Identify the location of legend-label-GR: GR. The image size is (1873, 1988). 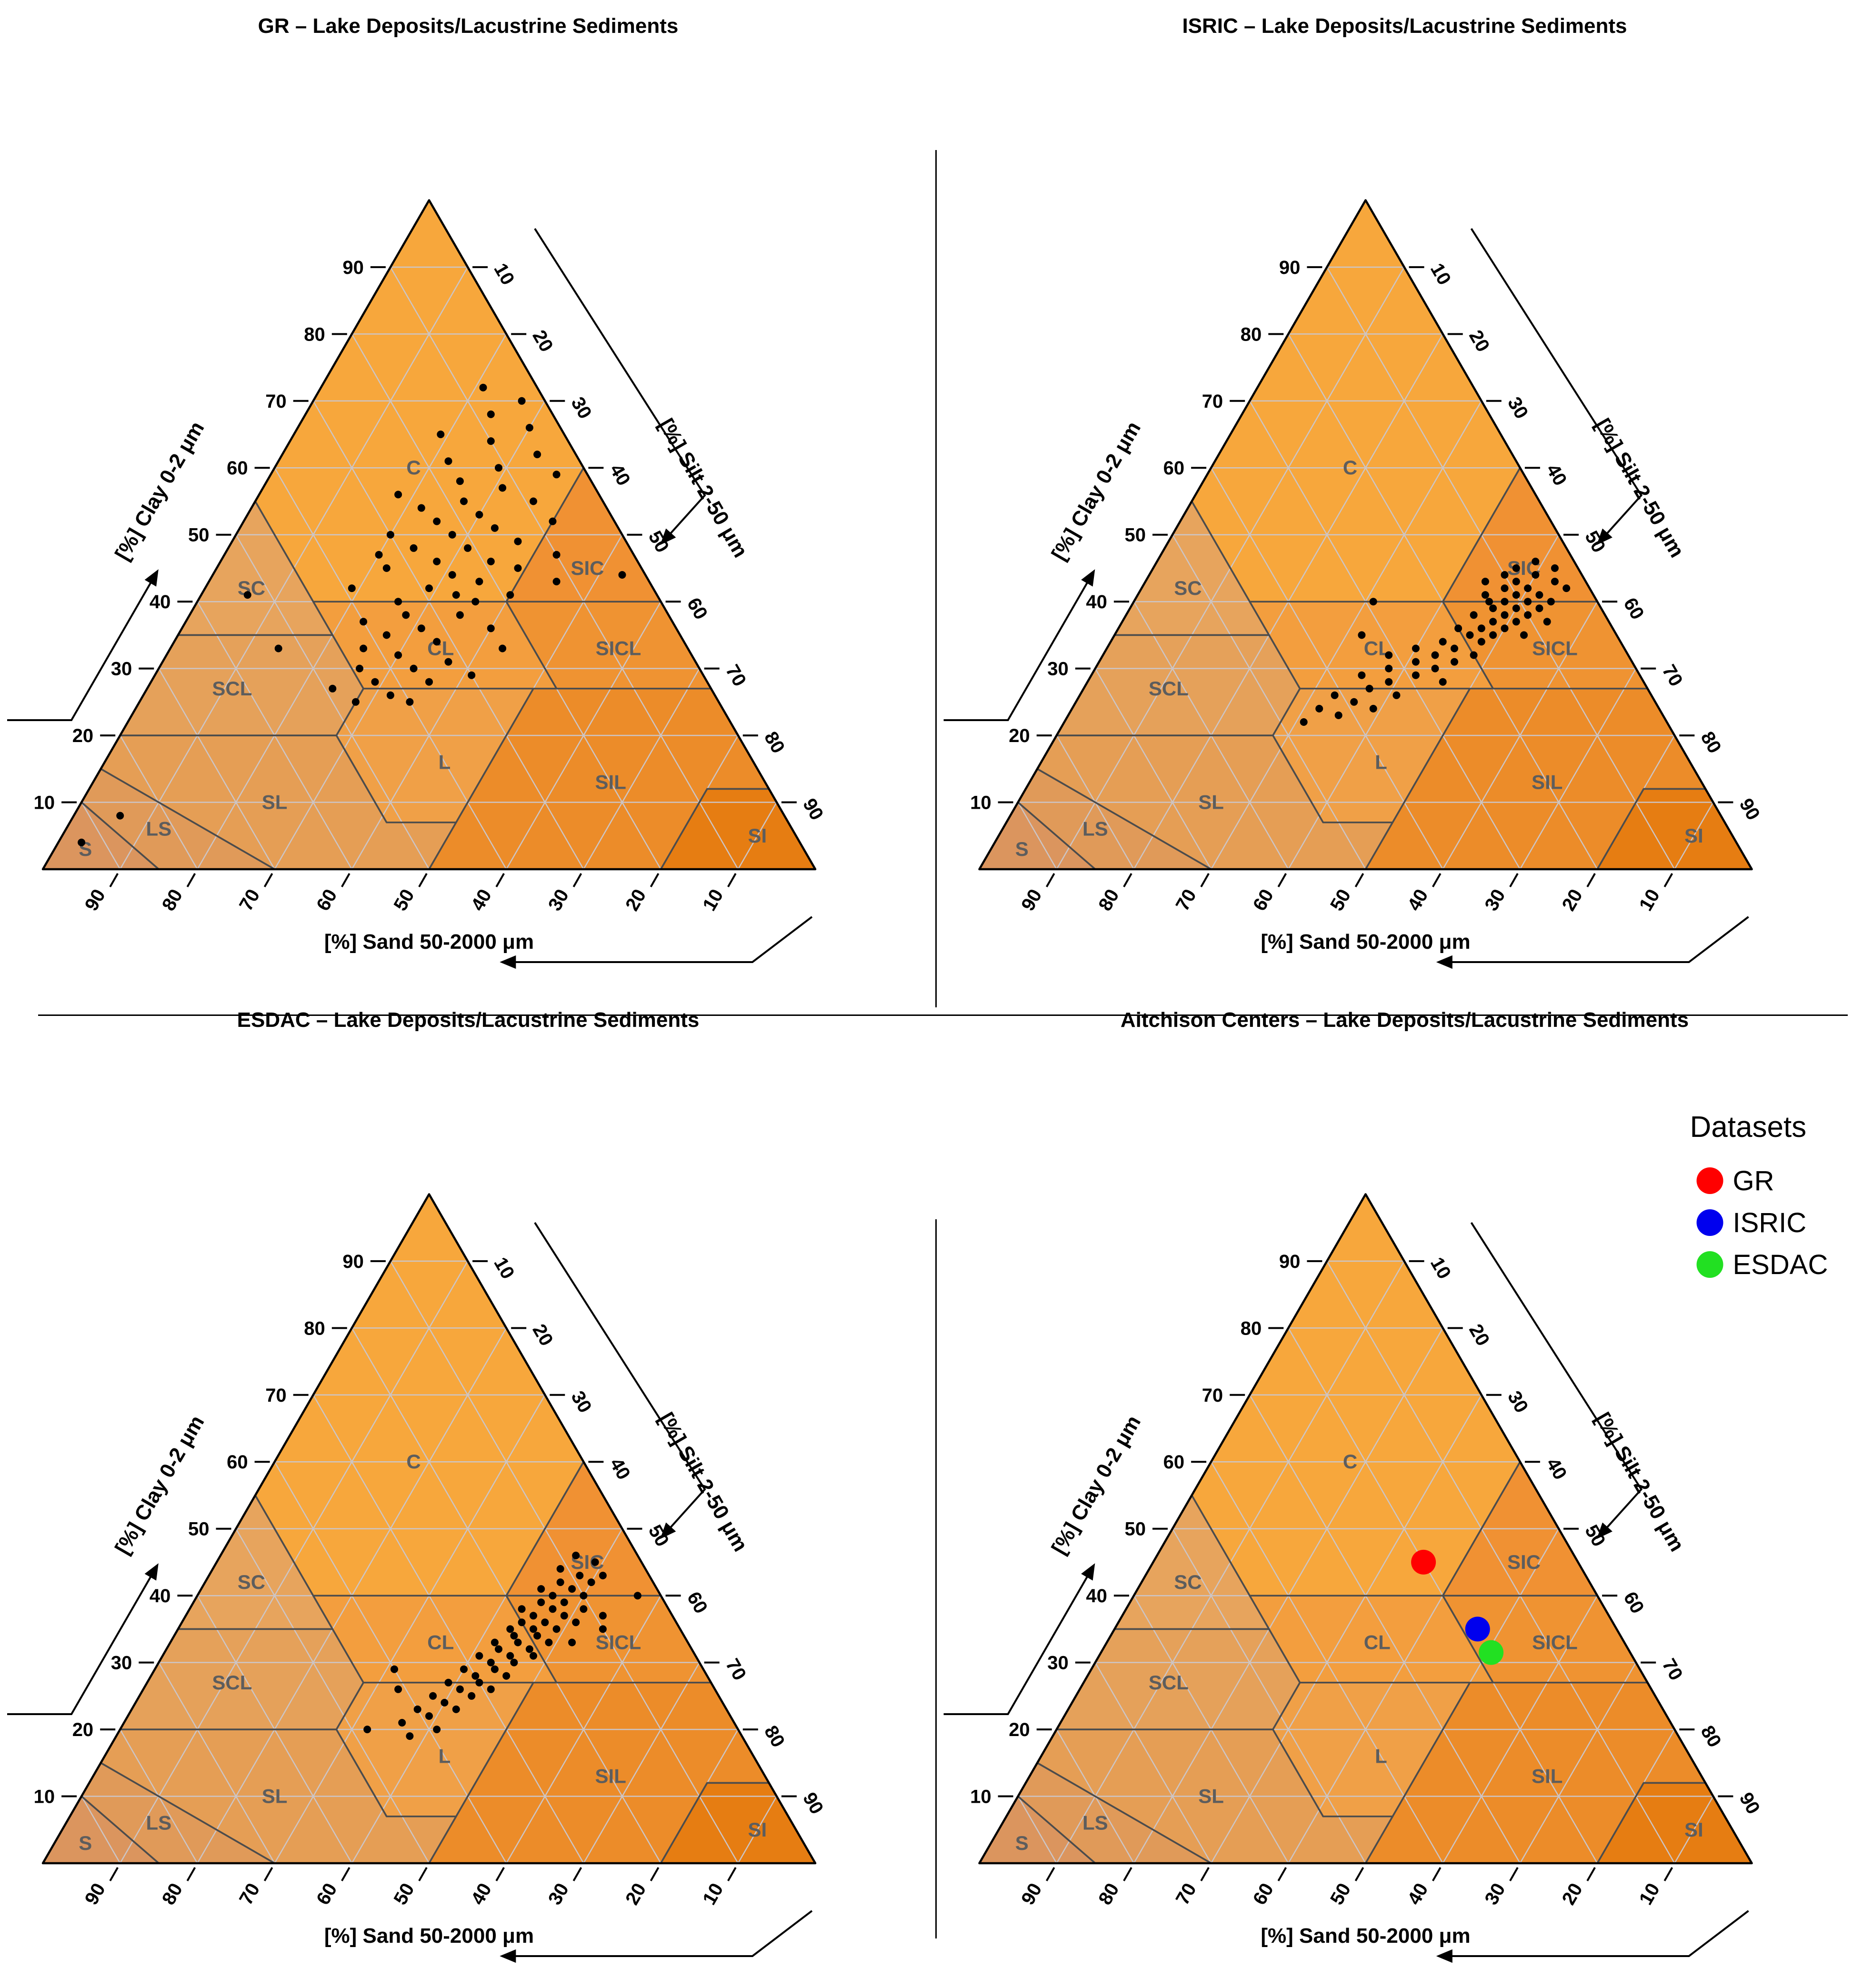
(1754, 1181).